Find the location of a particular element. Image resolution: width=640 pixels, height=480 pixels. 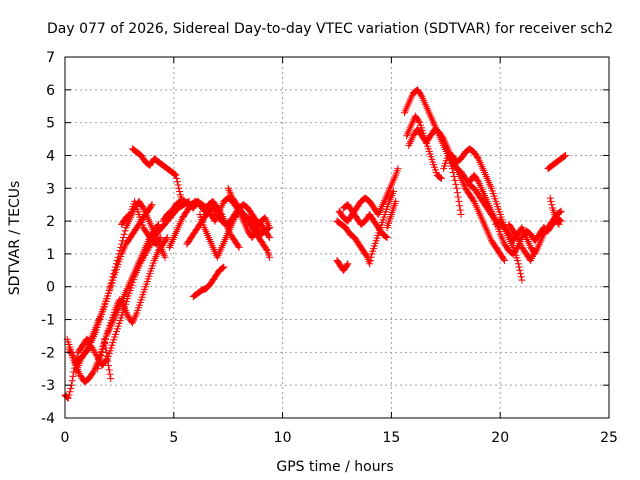

y-tick-label: -4 is located at coordinates (48, 419).